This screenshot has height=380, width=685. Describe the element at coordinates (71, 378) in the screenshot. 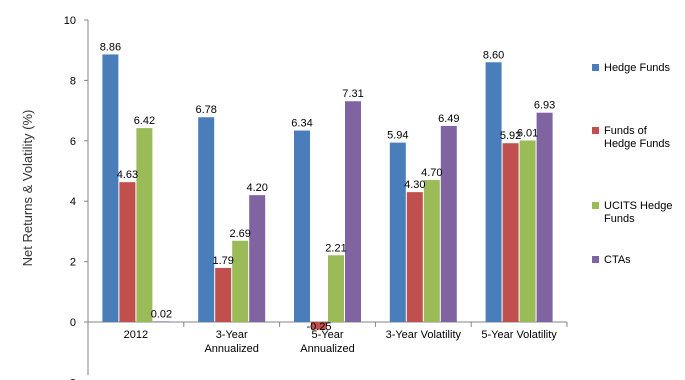

I see `y-tick-label: -2` at that location.